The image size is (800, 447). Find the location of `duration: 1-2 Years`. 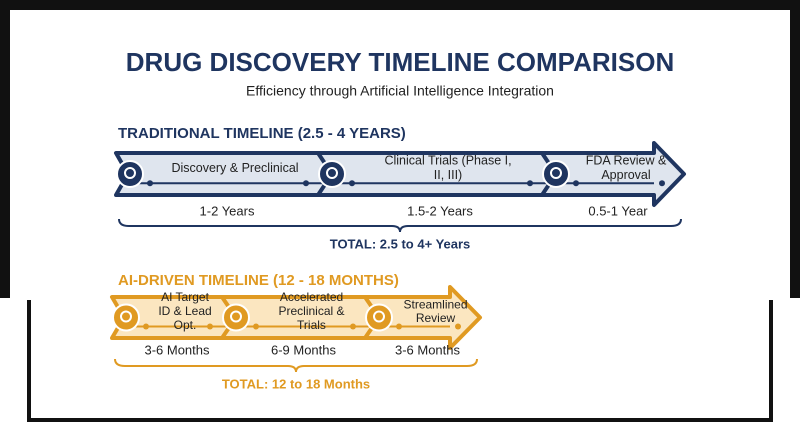

duration: 1-2 Years is located at coordinates (227, 210).